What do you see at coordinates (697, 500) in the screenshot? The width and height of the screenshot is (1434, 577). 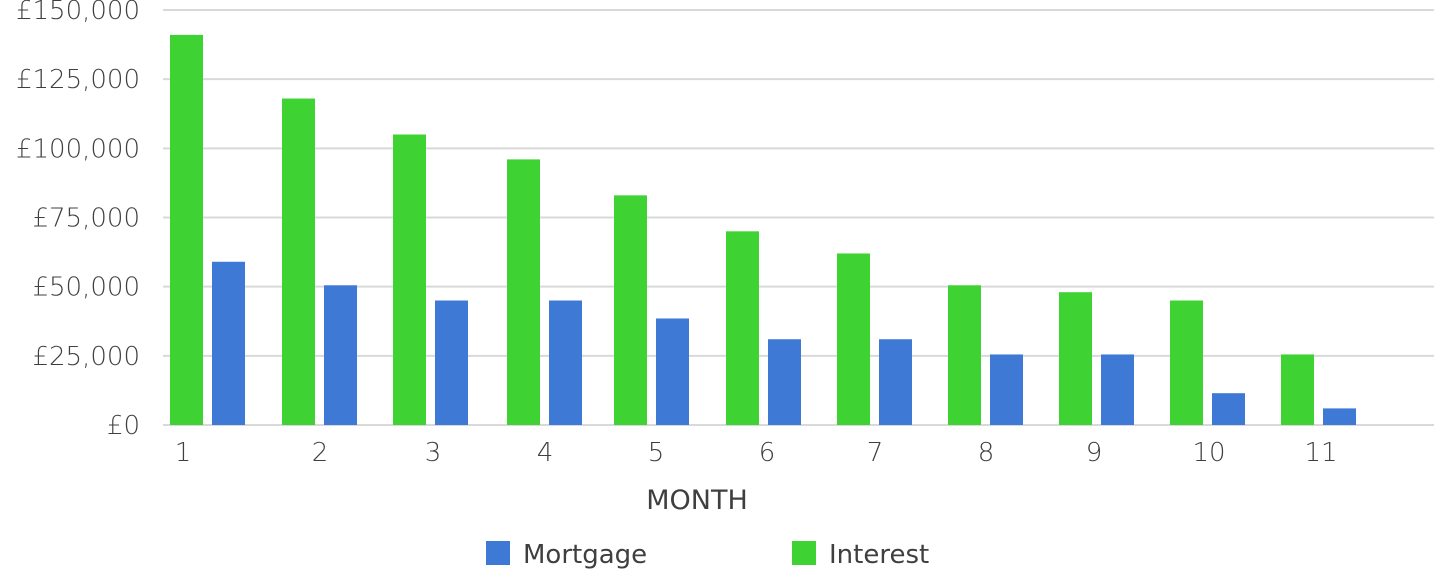 I see `x-axis-title: MONTH` at bounding box center [697, 500].